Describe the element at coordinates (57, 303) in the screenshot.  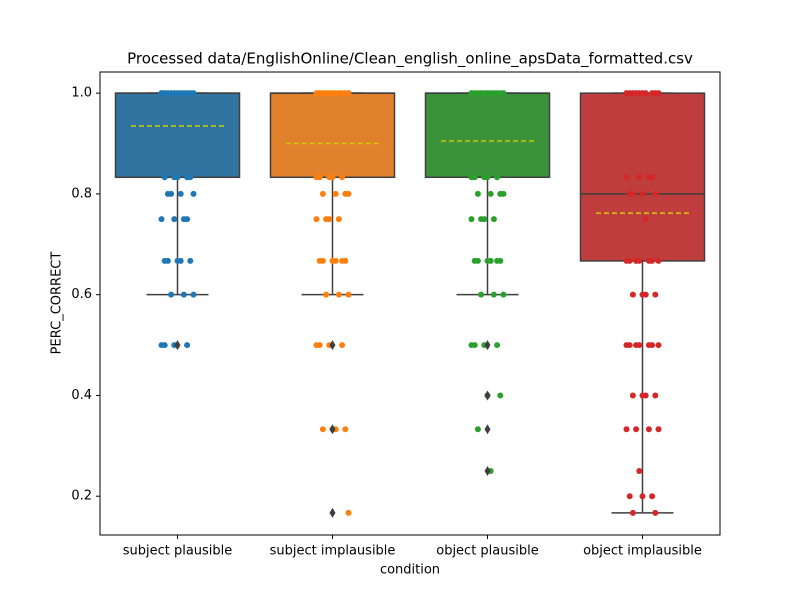
I see `y-axis-label: PERC_CORRECT` at that location.